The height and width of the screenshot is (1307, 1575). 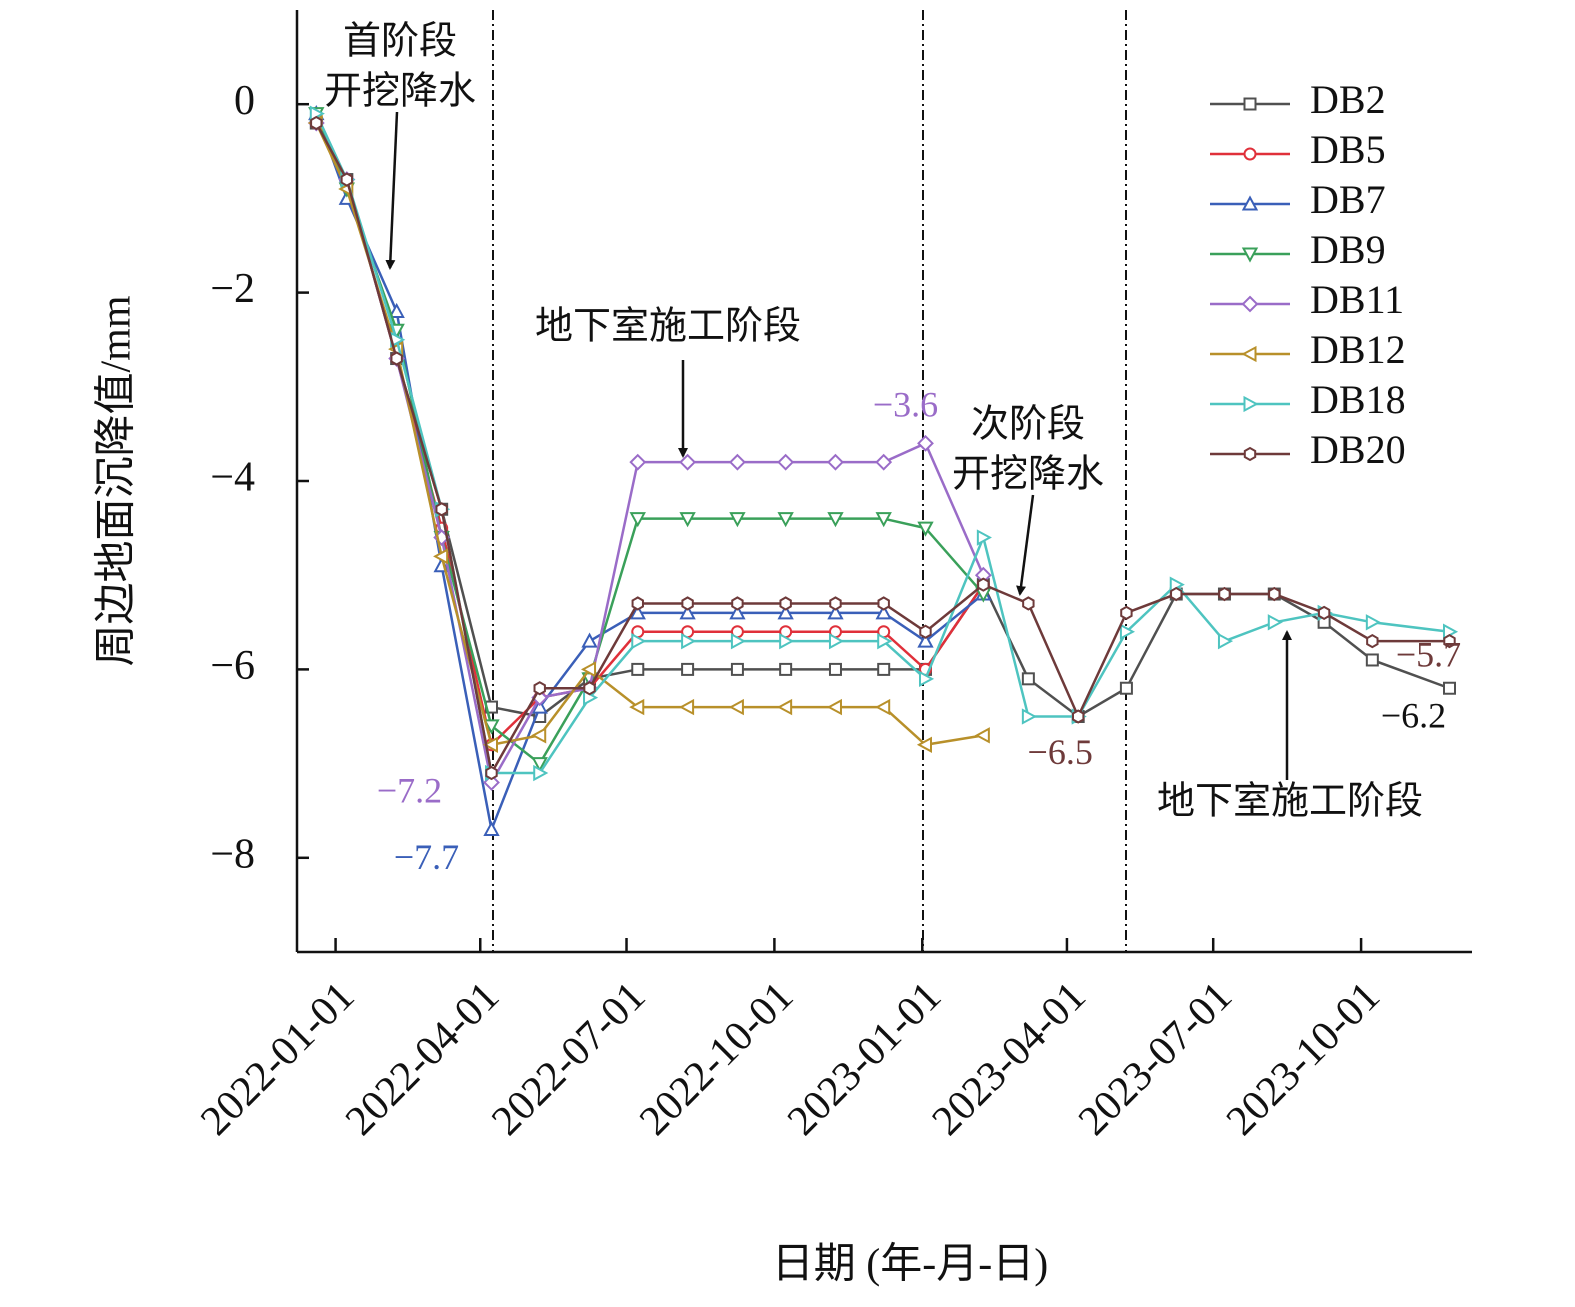 What do you see at coordinates (1155, 1058) in the screenshot?
I see `x-tick-label: 2023-07-01` at bounding box center [1155, 1058].